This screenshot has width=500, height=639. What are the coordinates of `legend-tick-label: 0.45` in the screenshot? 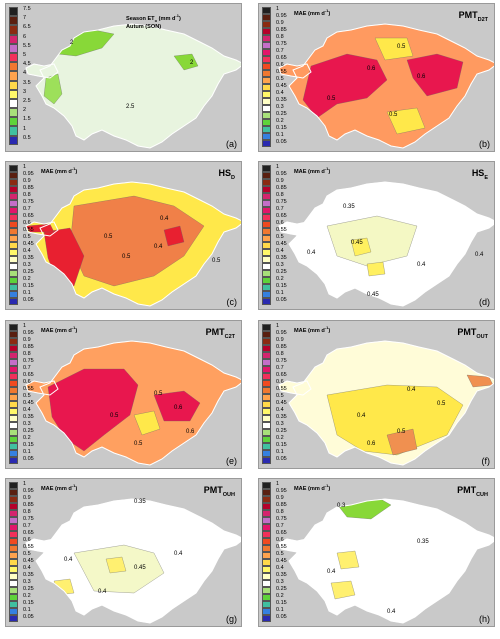 It's located at (28, 244).